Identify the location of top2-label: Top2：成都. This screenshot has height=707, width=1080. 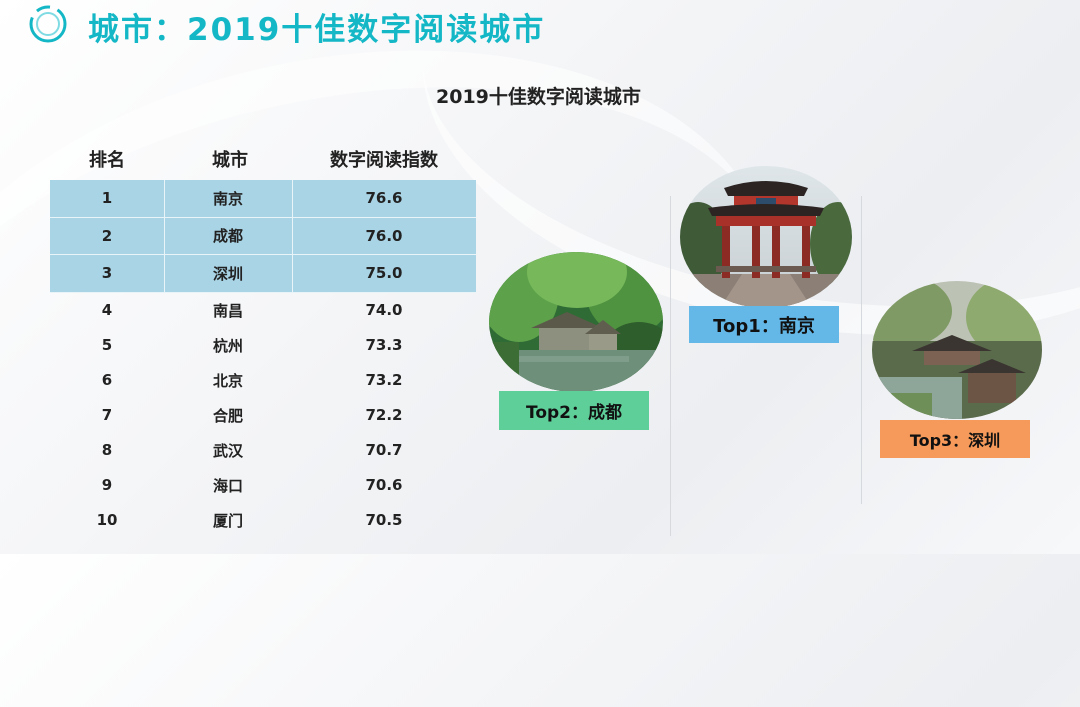
(574, 410).